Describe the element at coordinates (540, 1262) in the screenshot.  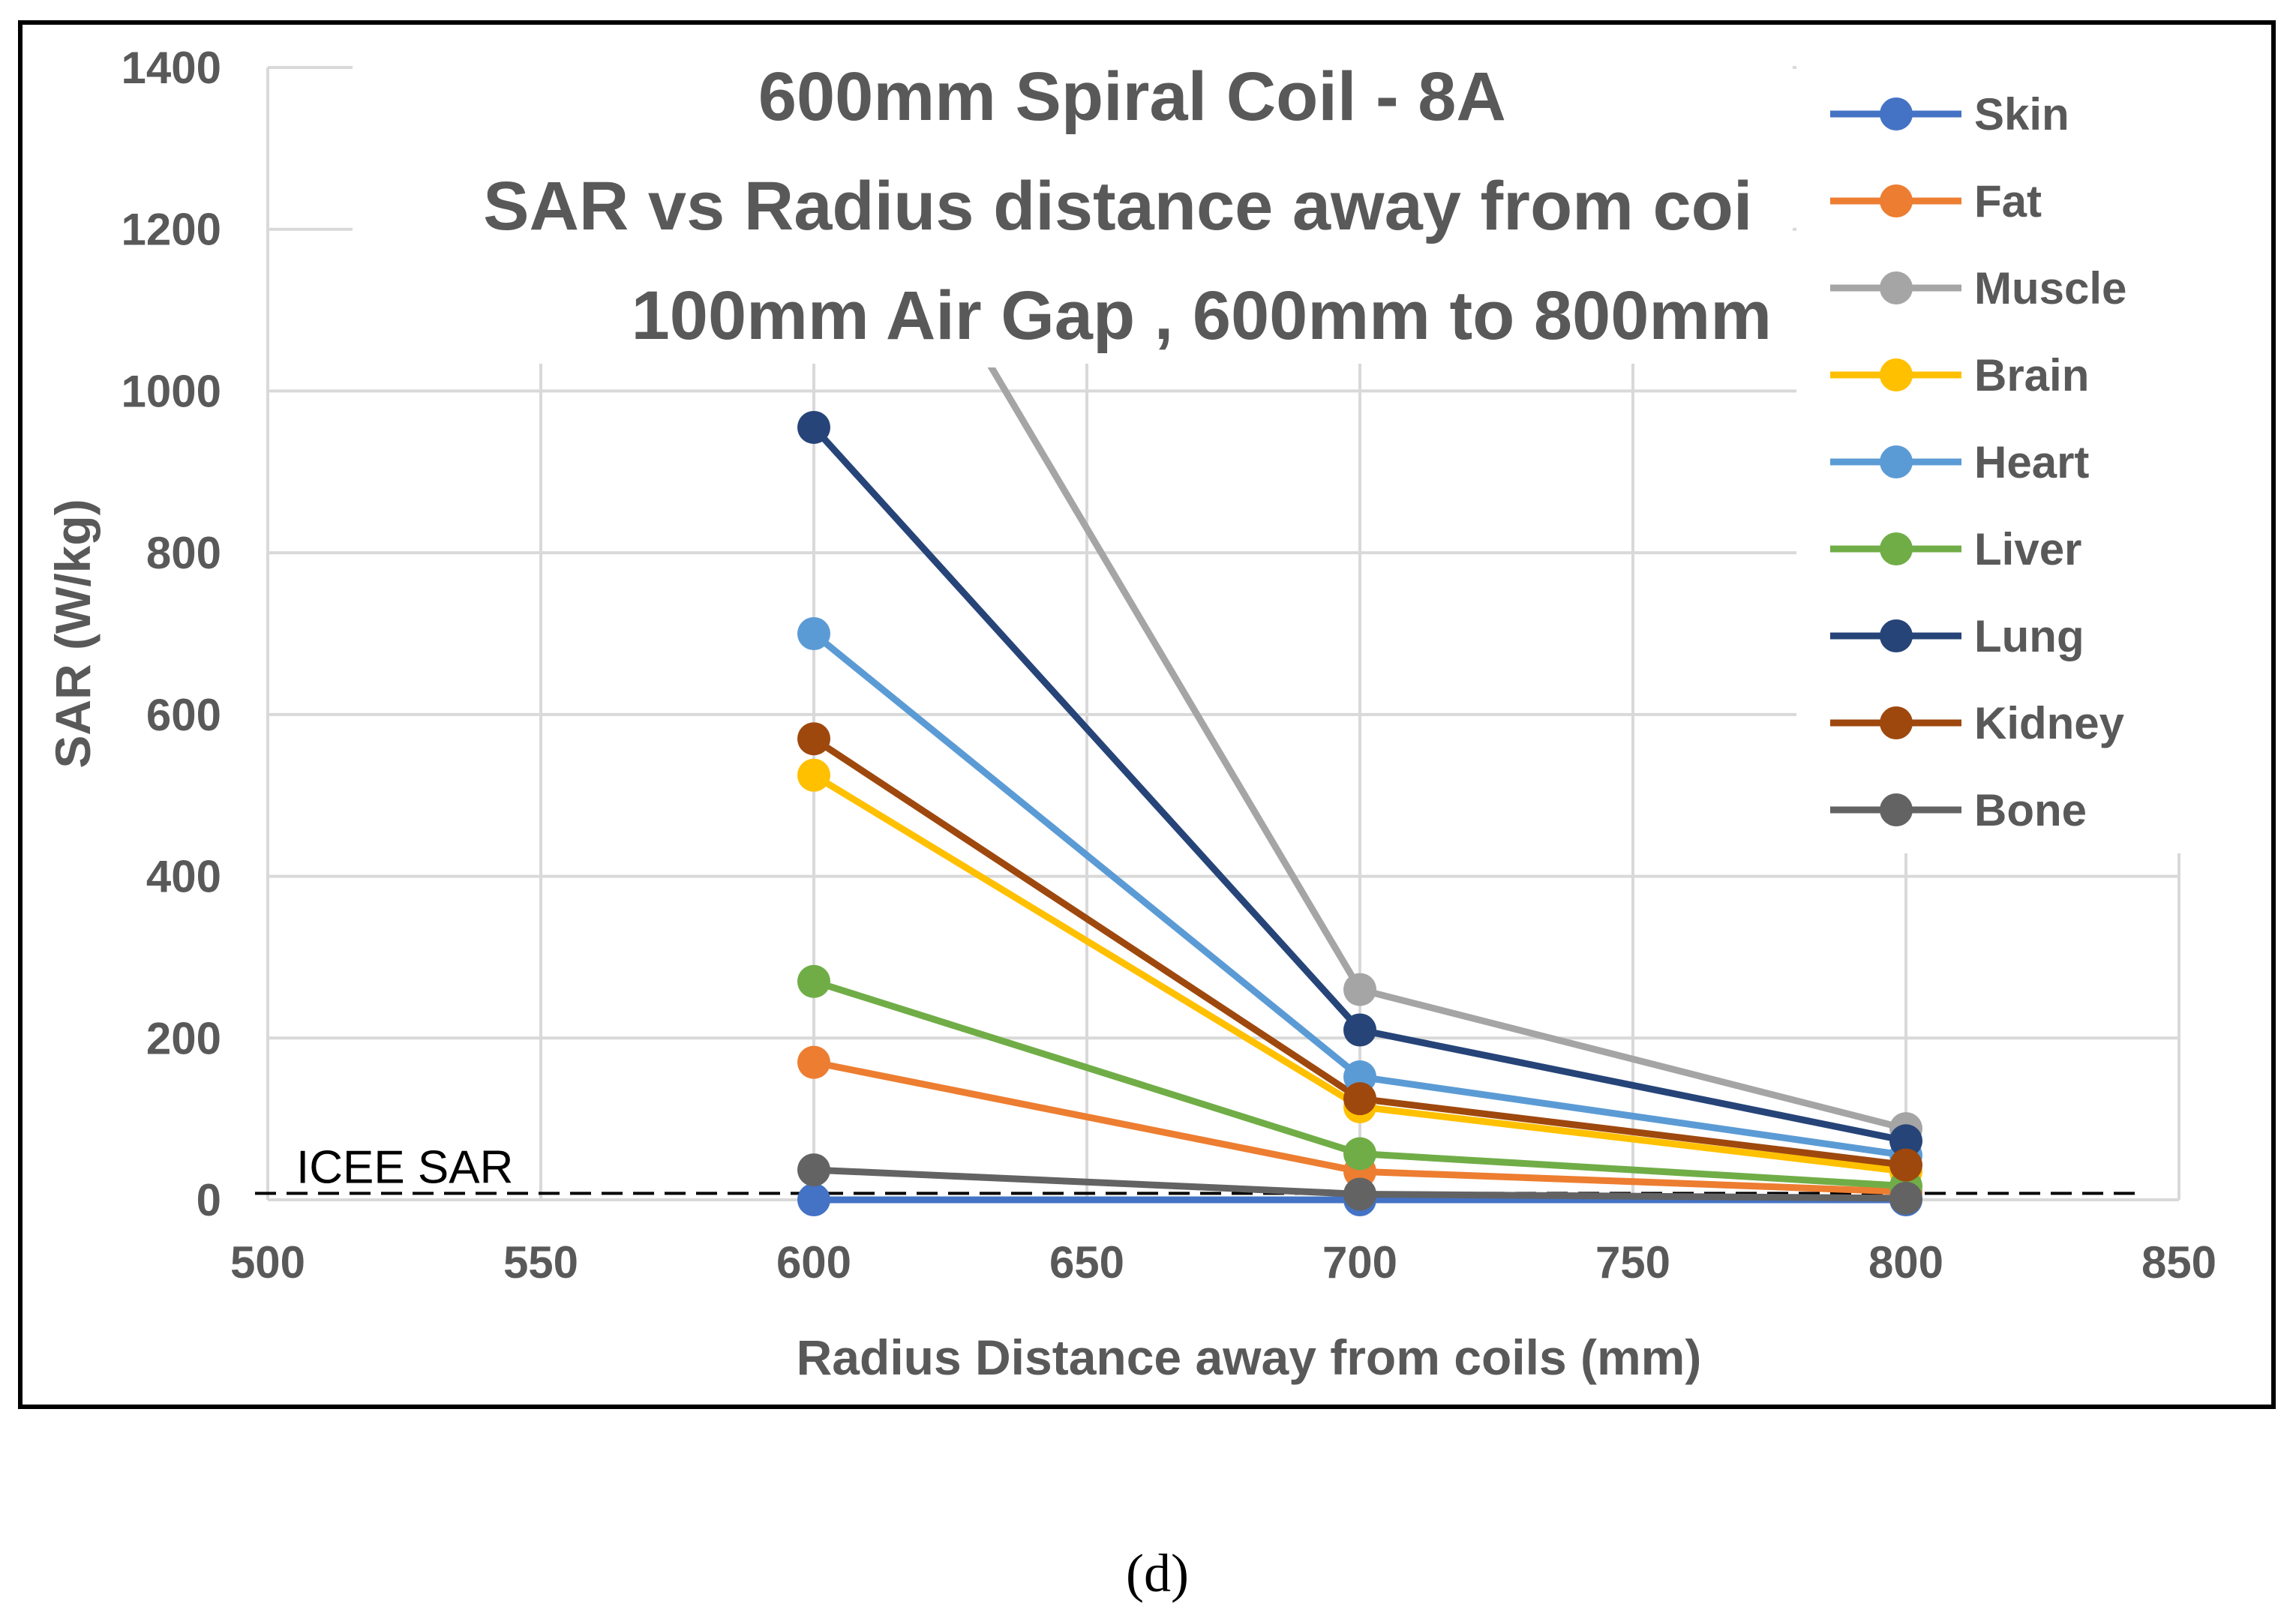
I see `x-tick-label: 550` at that location.